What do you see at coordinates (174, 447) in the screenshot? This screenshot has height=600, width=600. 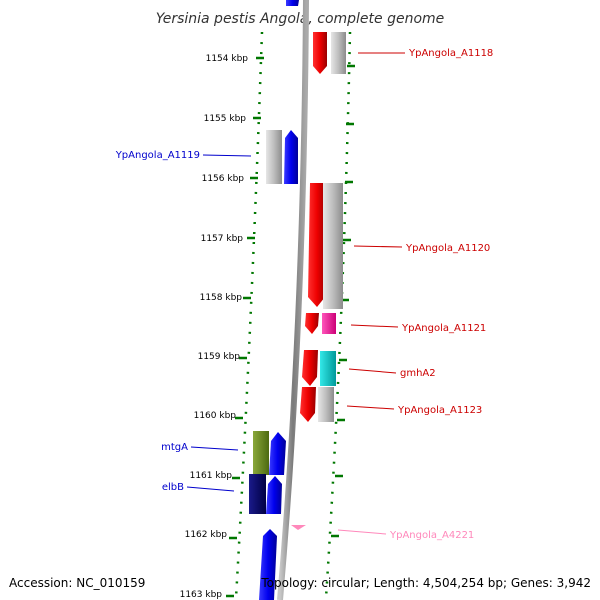 I see `gene-label: mtgA` at bounding box center [174, 447].